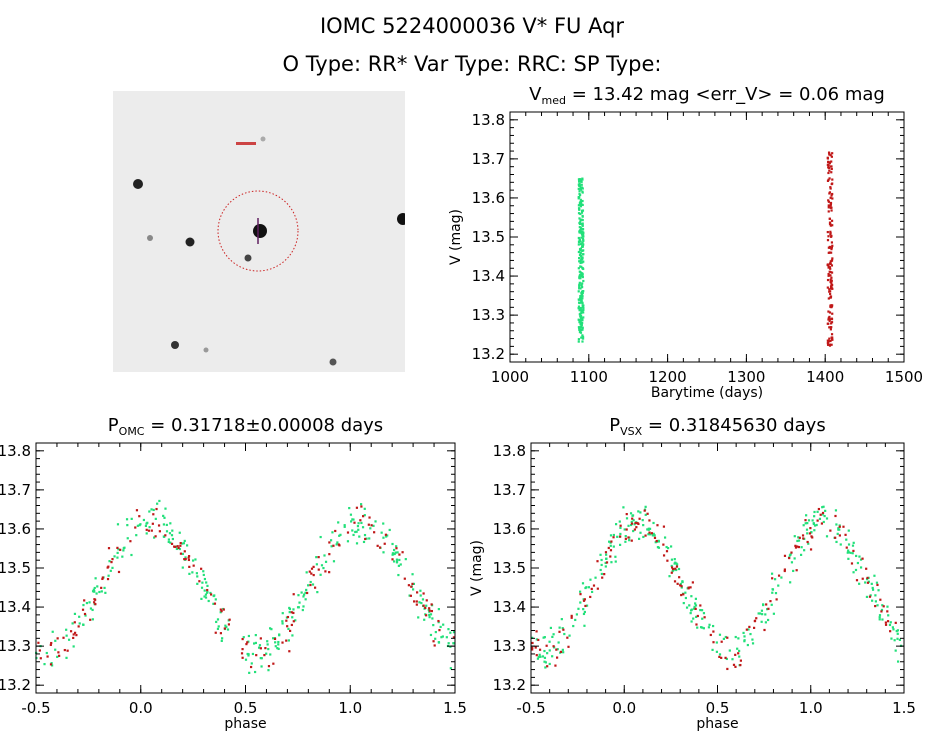 This screenshot has height=747, width=944. Describe the element at coordinates (264, 425) in the screenshot. I see `title-rest: = 0.31718±0.00008 days` at that location.